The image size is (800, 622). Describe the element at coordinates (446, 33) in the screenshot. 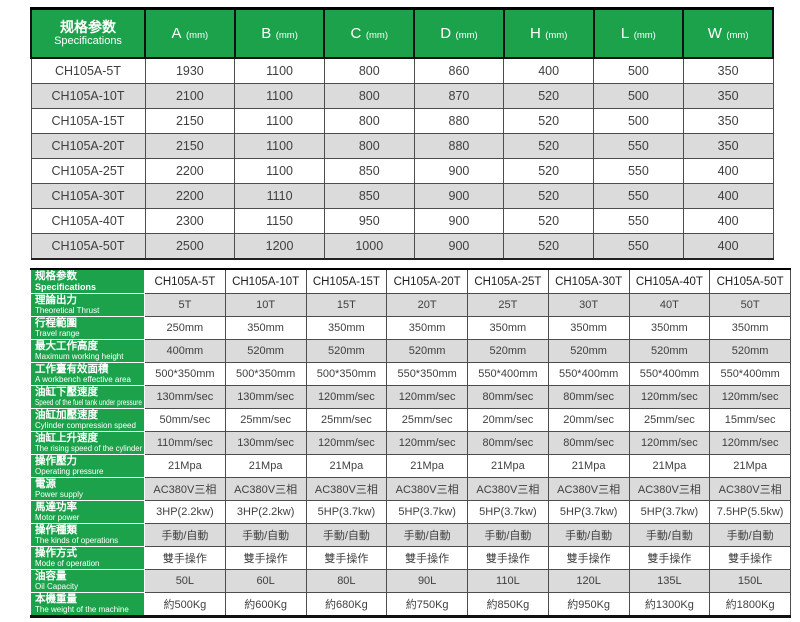

I see `column-letter: D` at that location.